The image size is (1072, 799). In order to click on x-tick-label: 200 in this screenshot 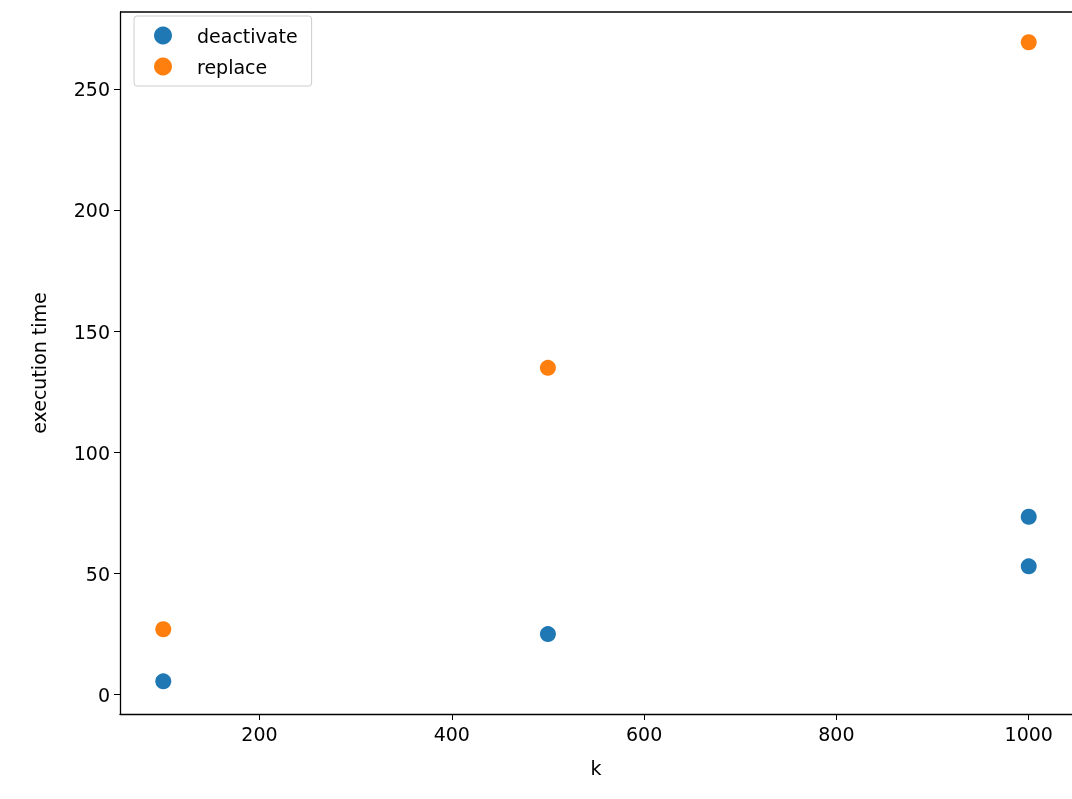, I will do `click(259, 733)`.